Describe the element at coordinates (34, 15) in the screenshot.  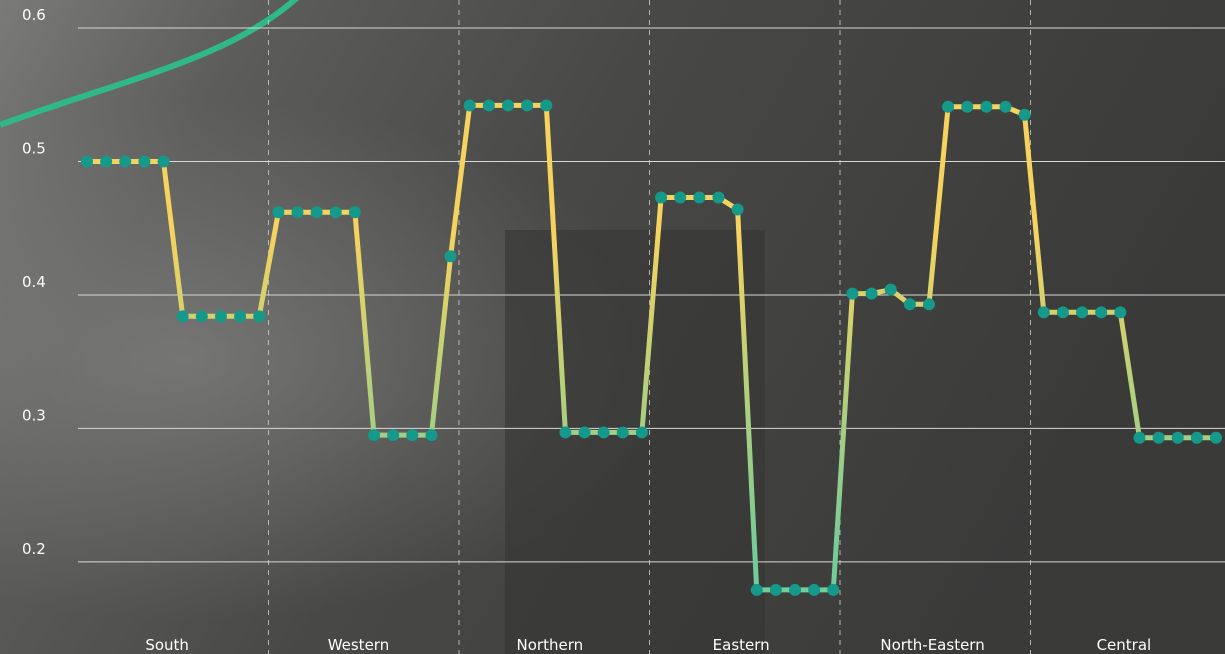
I see `y-tick-label: 0.6` at that location.